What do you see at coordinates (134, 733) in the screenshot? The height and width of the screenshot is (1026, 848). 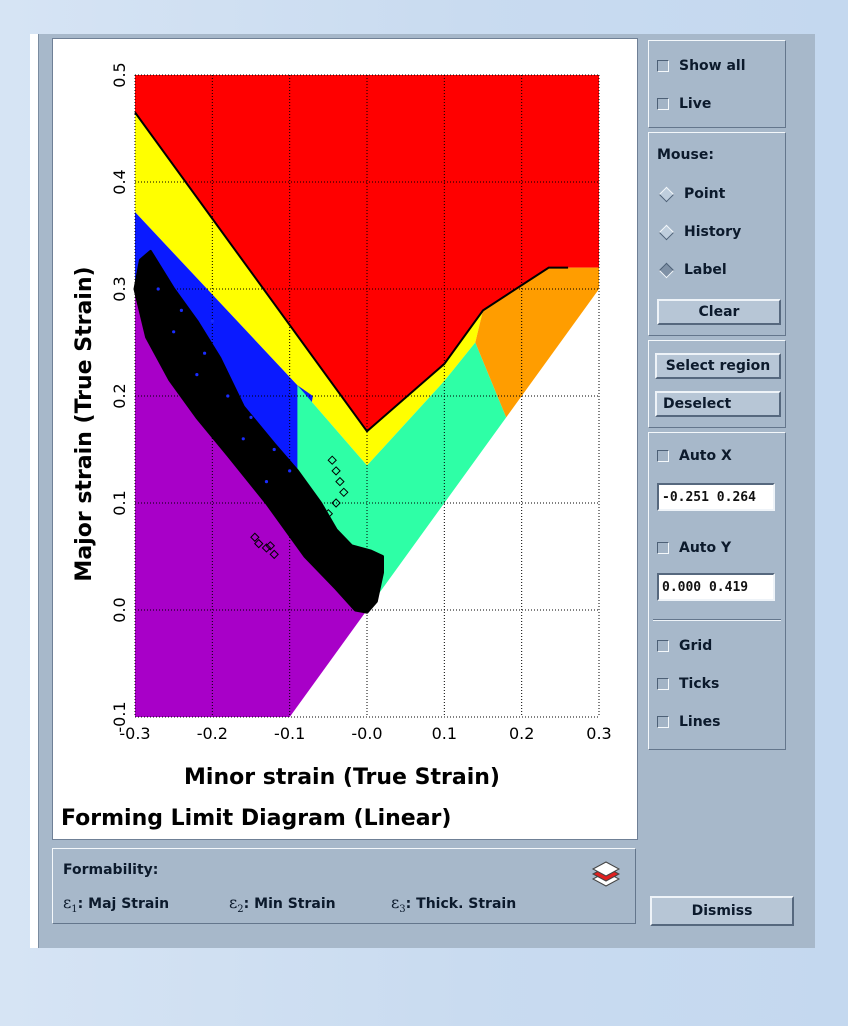 I see `x-tick-label: -0.3` at bounding box center [134, 733].